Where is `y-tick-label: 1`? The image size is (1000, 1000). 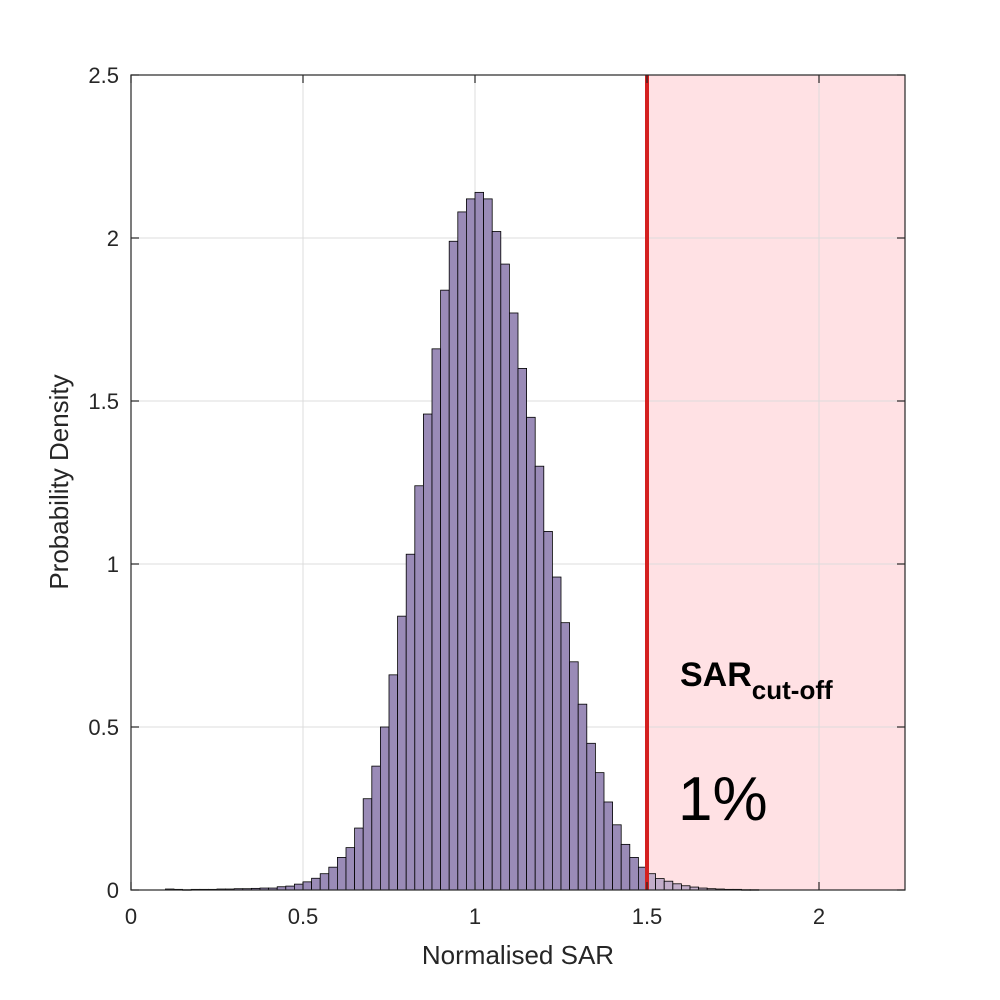
y-tick-label: 1 is located at coordinates (113, 564).